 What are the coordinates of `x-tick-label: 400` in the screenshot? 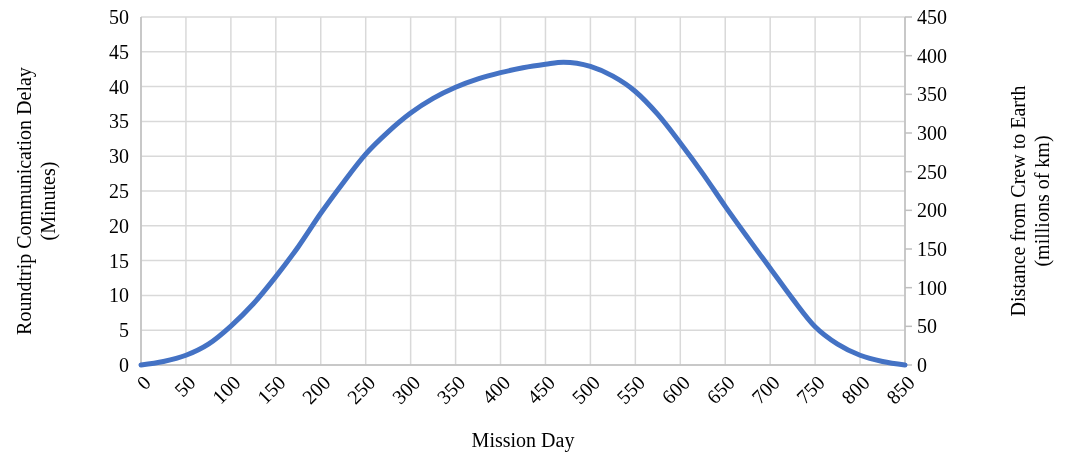 It's located at (496, 389).